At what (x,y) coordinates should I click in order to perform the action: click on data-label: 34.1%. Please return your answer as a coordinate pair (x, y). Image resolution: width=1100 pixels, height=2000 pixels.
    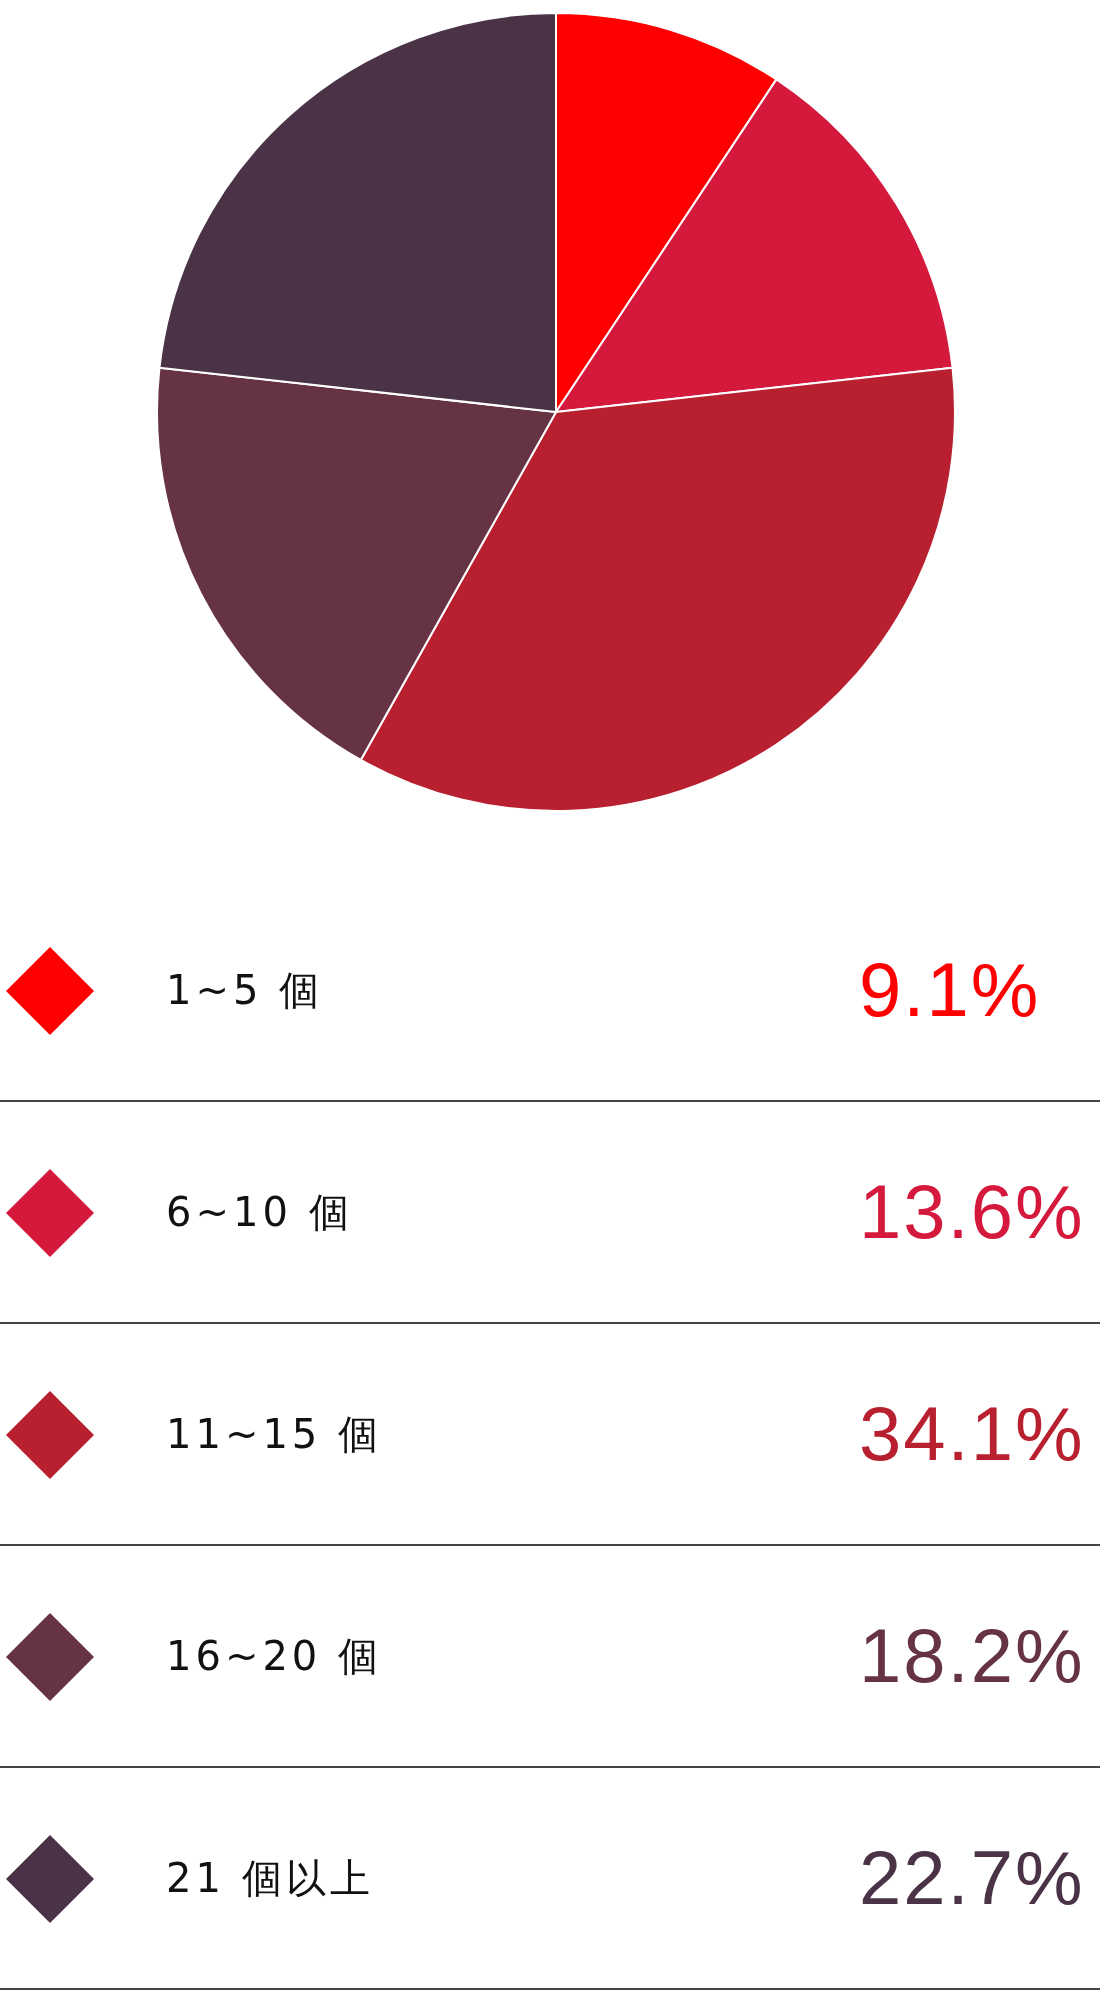
    Looking at the image, I should click on (972, 1433).